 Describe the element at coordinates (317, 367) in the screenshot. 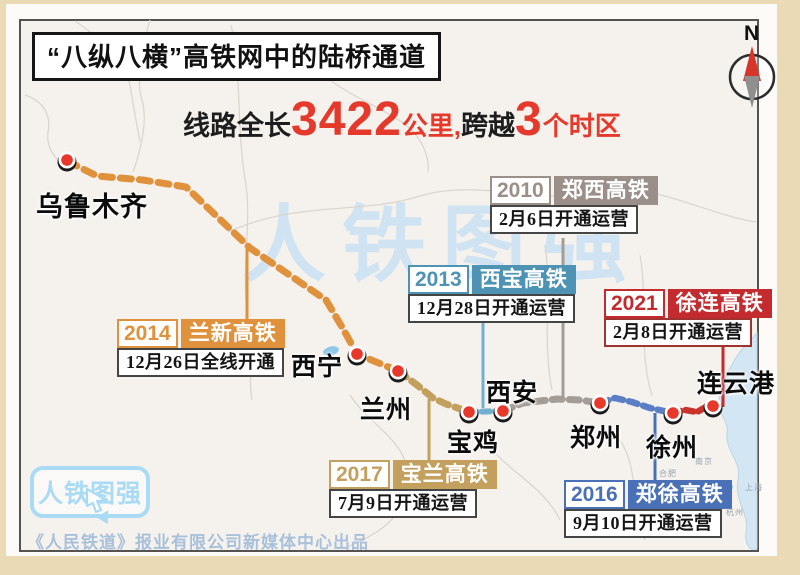

I see `city-label-xining: 西宁` at that location.